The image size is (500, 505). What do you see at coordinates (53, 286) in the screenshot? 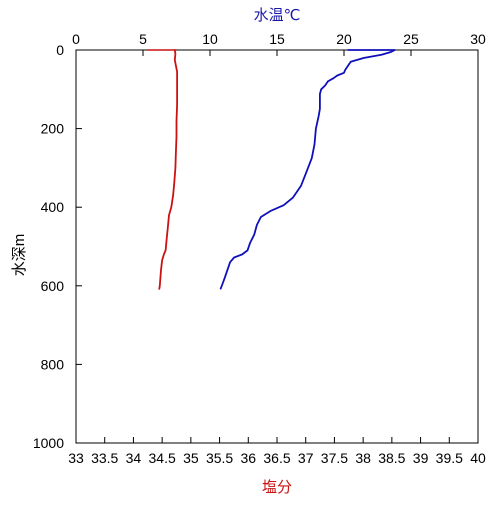
I see `y-tick-label: 600` at bounding box center [53, 286].